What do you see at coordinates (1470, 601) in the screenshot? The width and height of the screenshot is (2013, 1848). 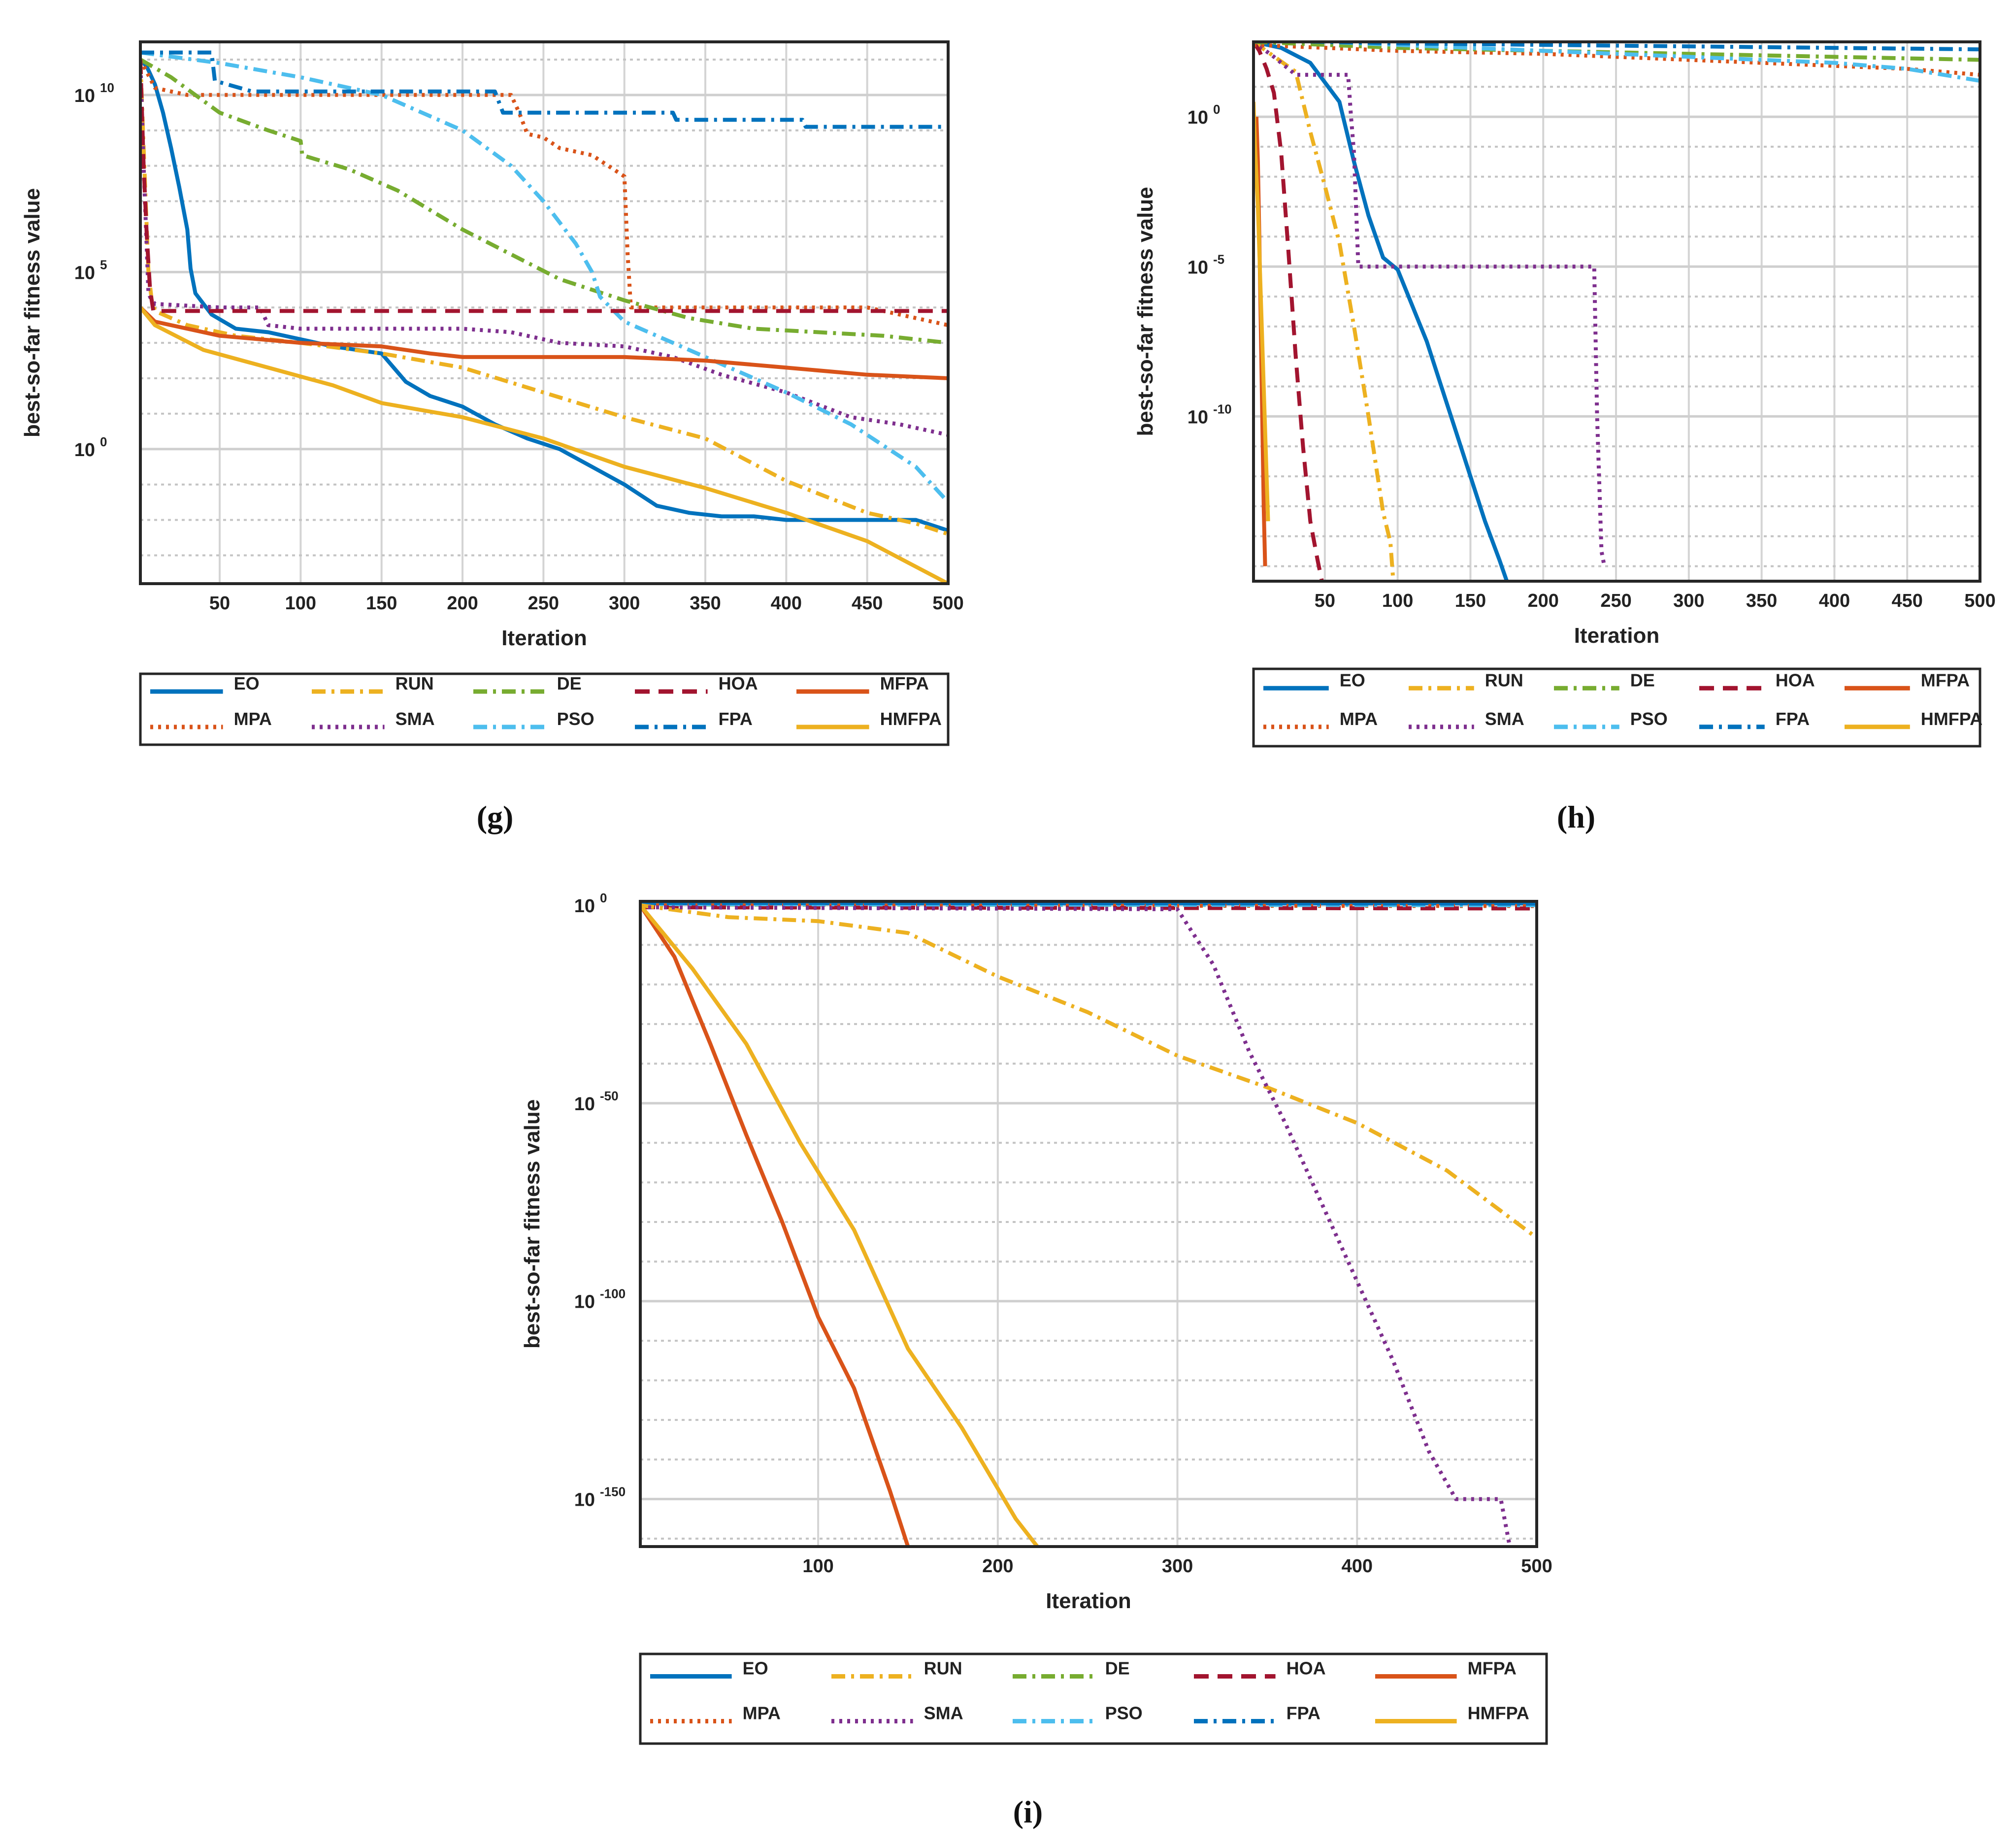 I see `x-tick-label: 150` at bounding box center [1470, 601].